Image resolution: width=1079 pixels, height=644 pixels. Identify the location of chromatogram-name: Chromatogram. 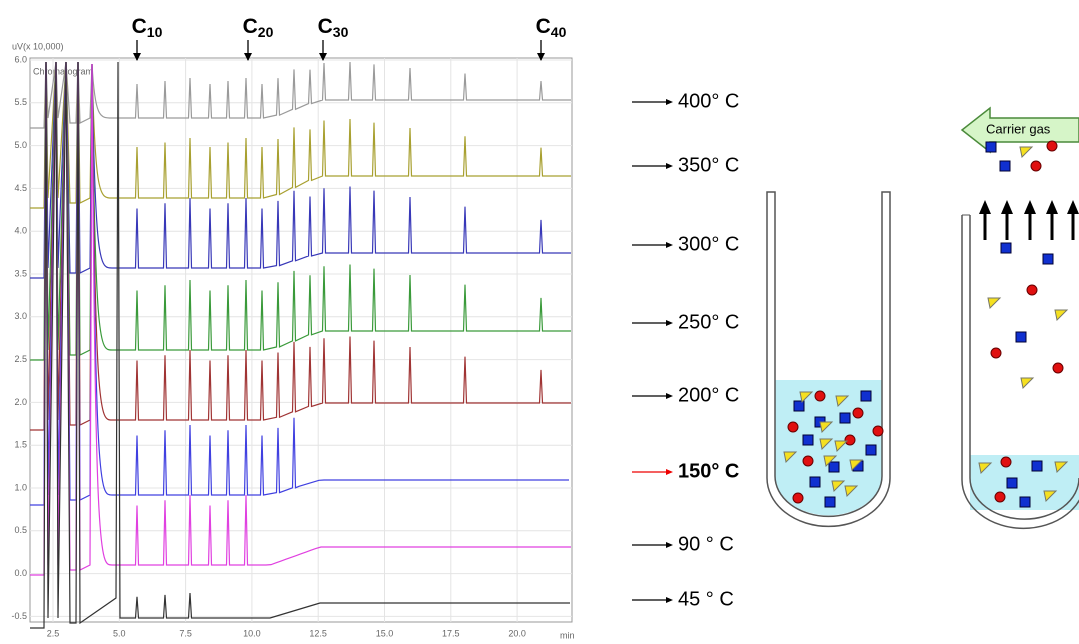
(63, 71).